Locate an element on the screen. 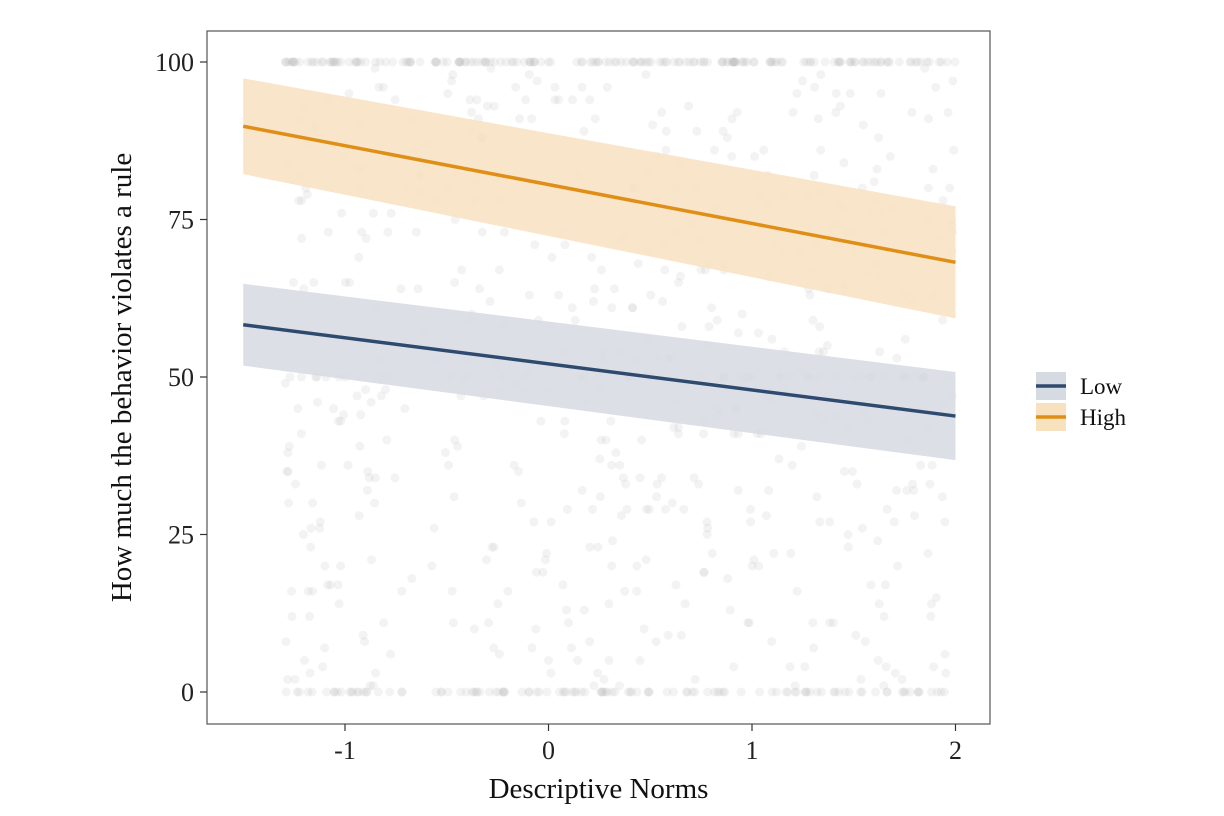  y-tick-label: 100 is located at coordinates (174, 62).